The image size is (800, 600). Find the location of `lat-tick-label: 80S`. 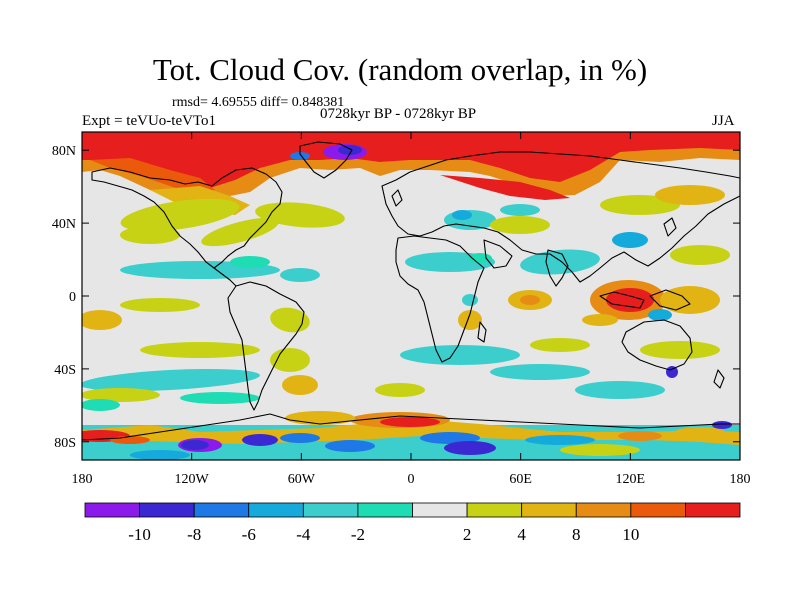

lat-tick-label: 80S is located at coordinates (65, 443).